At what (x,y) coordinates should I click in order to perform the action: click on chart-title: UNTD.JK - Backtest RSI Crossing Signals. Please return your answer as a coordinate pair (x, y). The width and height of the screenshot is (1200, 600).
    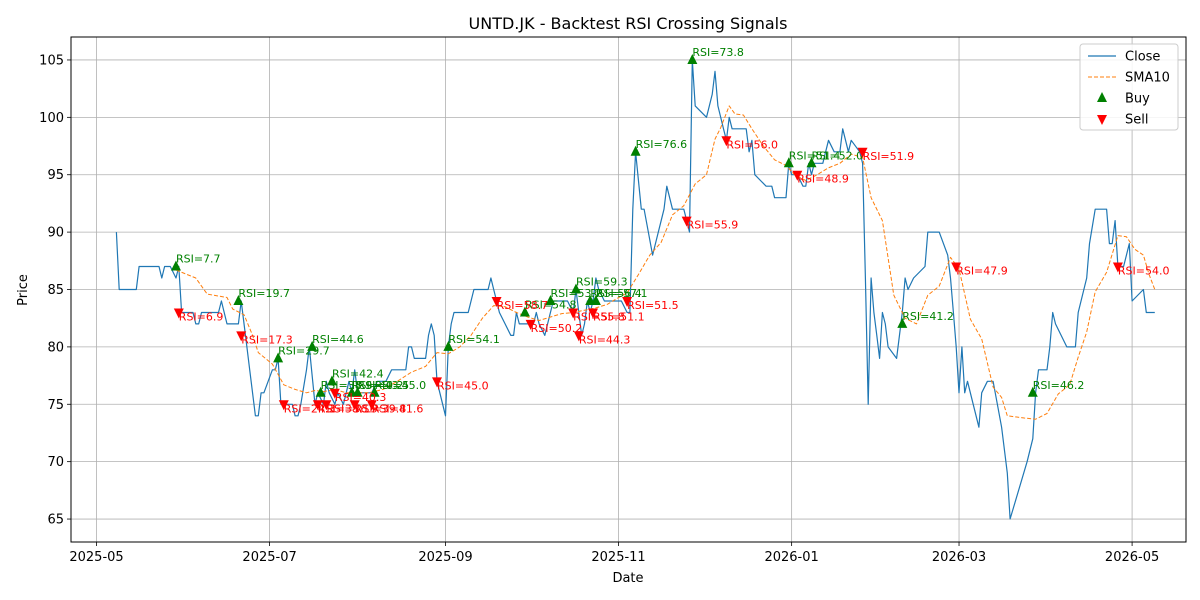
    Looking at the image, I should click on (628, 23).